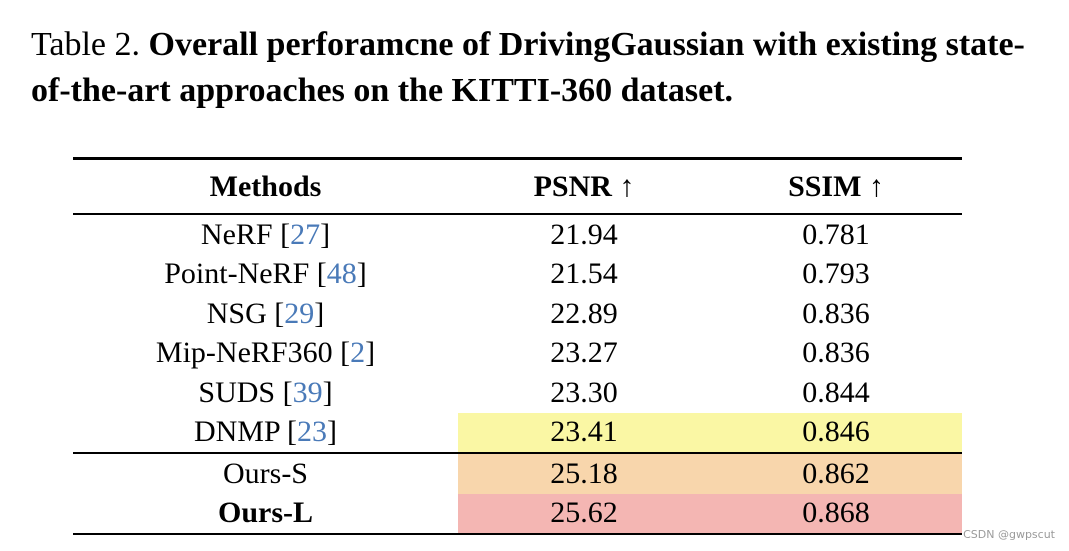 This screenshot has height=551, width=1069. What do you see at coordinates (836, 392) in the screenshot?
I see `ssim-cell: 0.844` at bounding box center [836, 392].